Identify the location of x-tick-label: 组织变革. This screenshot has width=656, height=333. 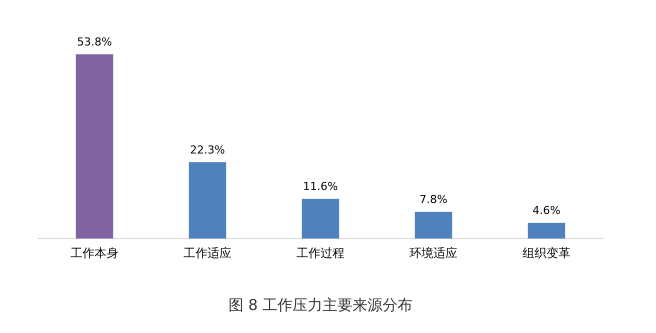
(546, 253).